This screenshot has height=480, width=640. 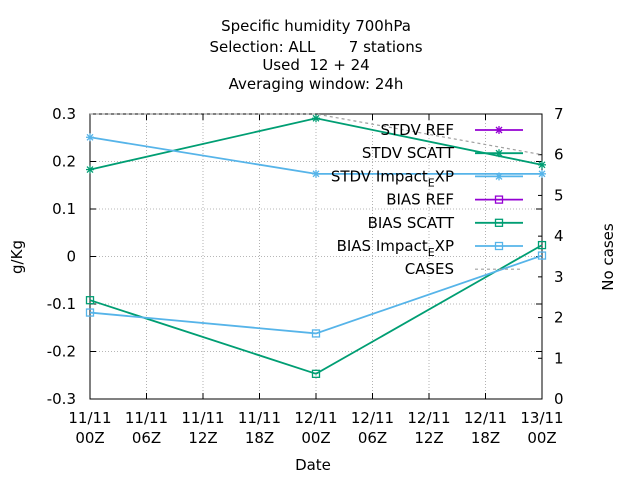 I want to click on y-tick-label: 0.1, so click(x=64, y=209).